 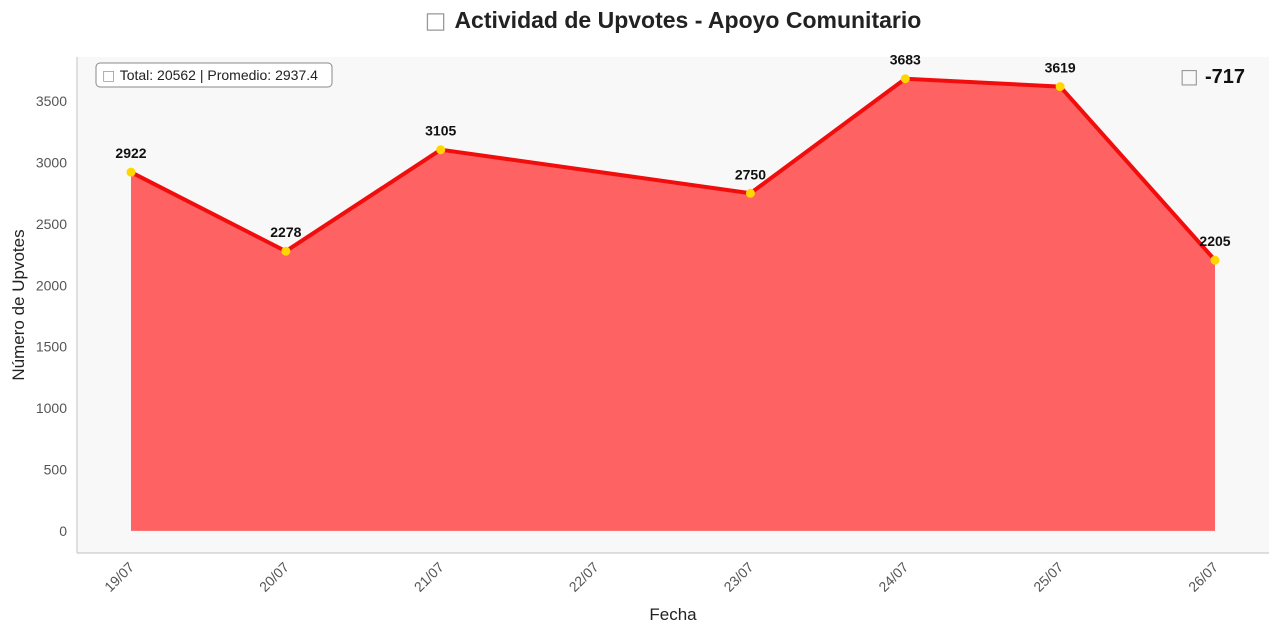 I want to click on stats-box-label: □ Total: 20562 | Promedio: 2937.4, so click(x=210, y=75).